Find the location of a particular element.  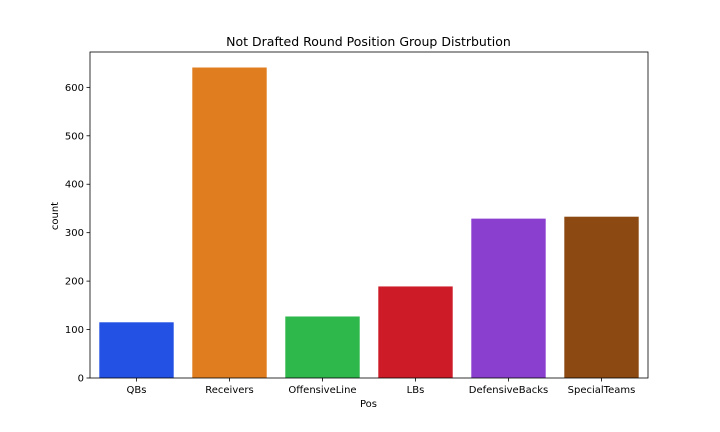

y-tick-label: 0 is located at coordinates (81, 379).